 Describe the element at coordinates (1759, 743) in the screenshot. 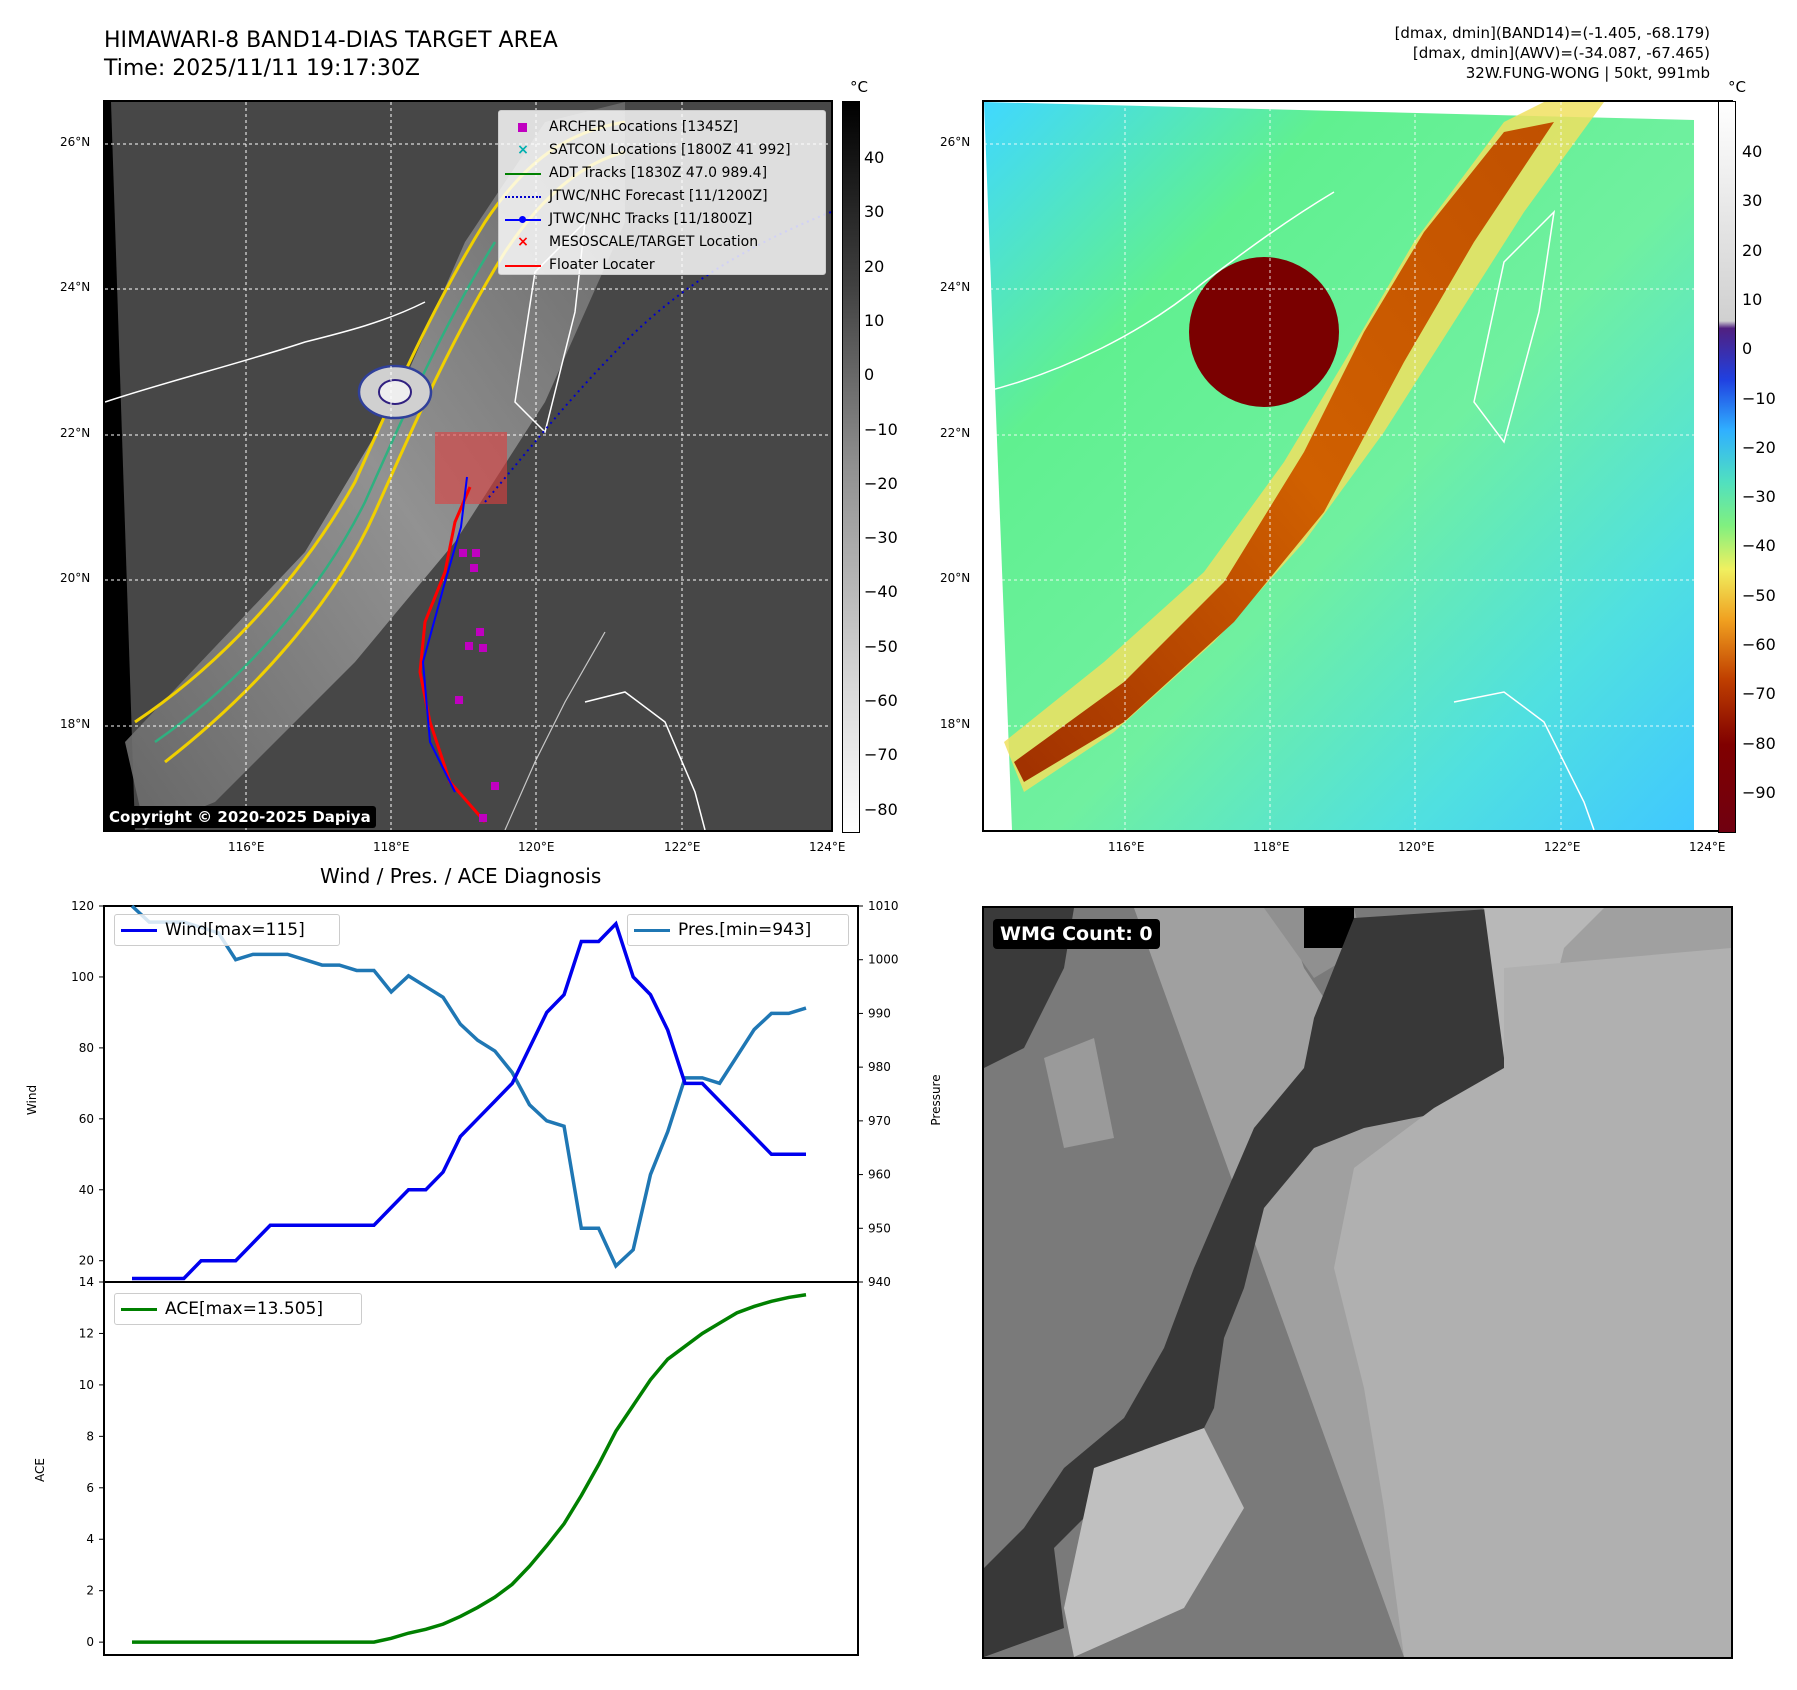

I see `color-colorbar-tick: −80` at that location.